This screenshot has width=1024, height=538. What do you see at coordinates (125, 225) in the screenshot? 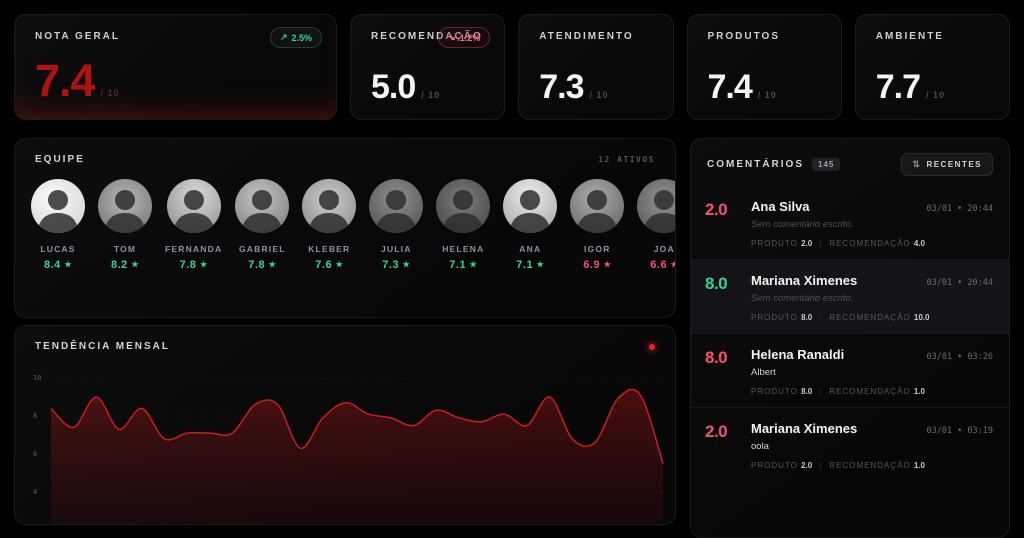
I see `team-member: TOM 8.2 ★` at bounding box center [125, 225].